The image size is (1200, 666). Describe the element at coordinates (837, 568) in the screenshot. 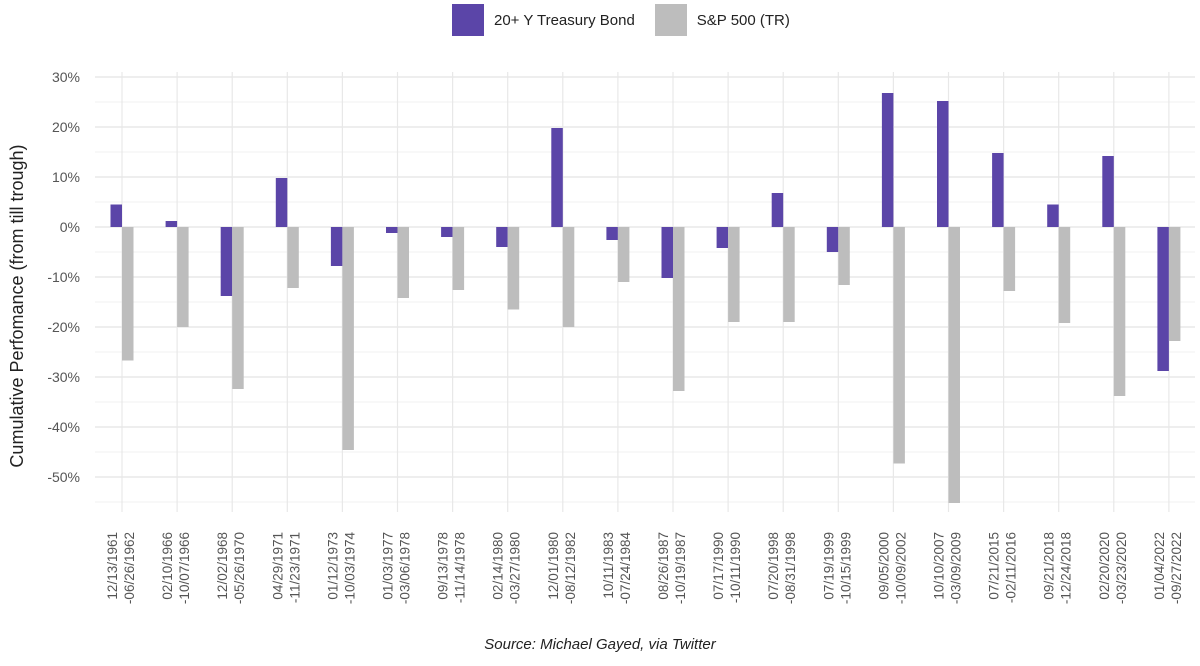

I see `x-tick-label: 07/19/1999 -10/15/1999` at that location.